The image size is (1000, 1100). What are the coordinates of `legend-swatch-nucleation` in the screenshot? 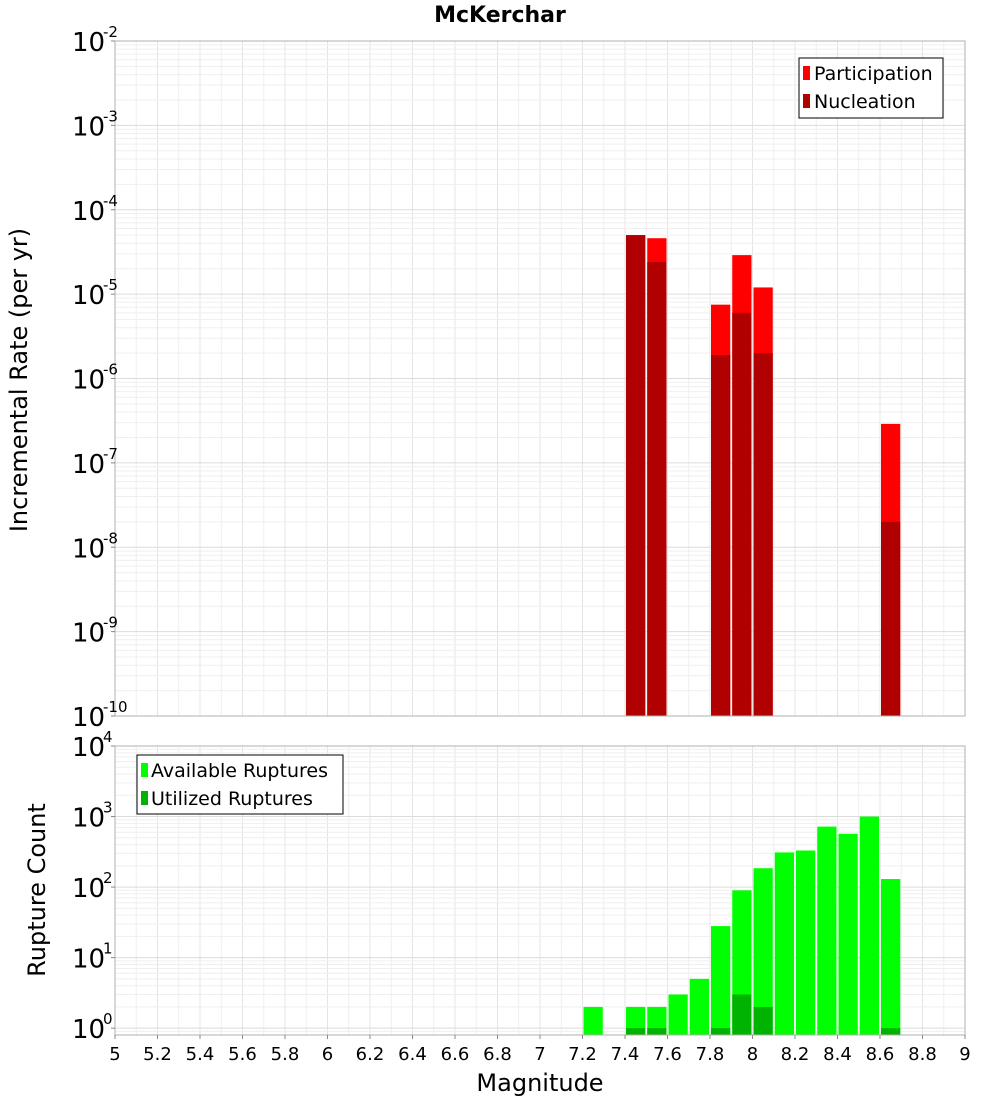 It's located at (806, 101).